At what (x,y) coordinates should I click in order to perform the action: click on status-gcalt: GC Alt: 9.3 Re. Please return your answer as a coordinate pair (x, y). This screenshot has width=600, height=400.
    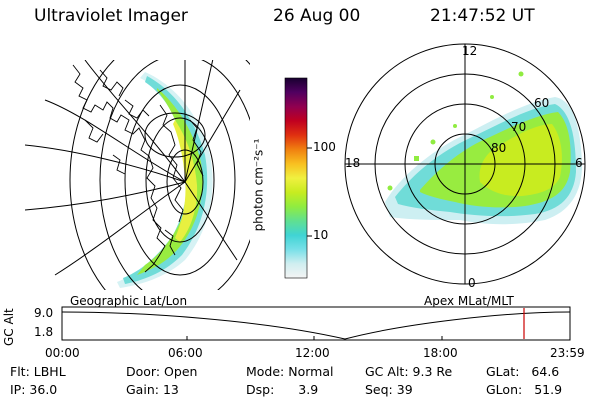
    Looking at the image, I should click on (408, 371).